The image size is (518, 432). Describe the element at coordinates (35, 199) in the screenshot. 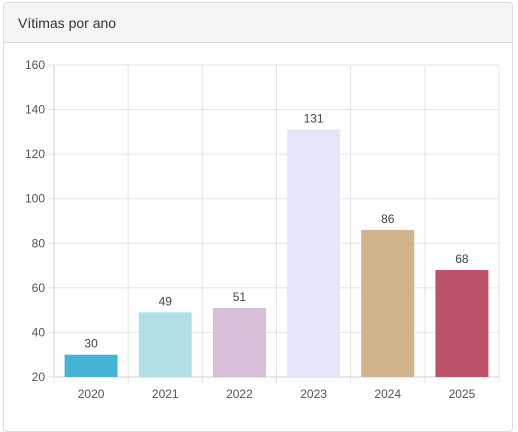

I see `y-tick-label: 100` at that location.